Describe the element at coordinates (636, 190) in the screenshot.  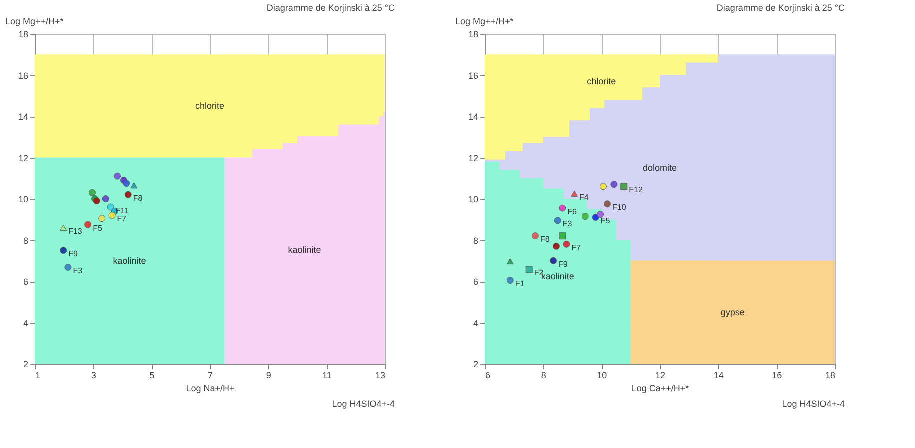
I see `annotation: F12` at that location.